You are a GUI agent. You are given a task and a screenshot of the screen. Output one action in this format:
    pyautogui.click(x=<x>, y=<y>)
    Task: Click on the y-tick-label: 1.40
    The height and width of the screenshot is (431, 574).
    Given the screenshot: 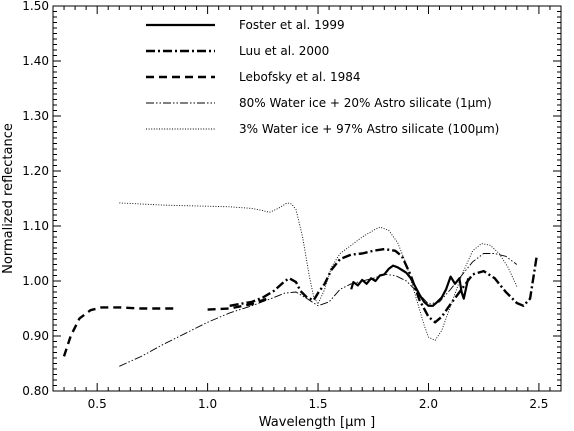 What is the action you would take?
    pyautogui.click(x=35, y=61)
    